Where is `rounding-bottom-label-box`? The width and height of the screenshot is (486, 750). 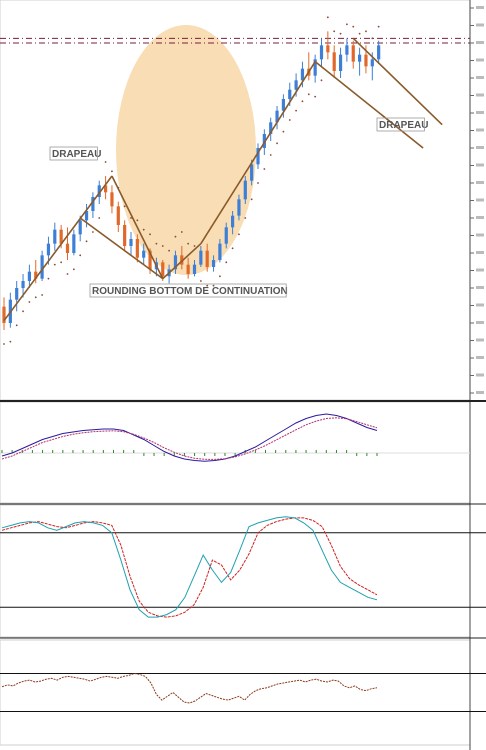 rounding-bottom-label-box is located at coordinates (188, 290).